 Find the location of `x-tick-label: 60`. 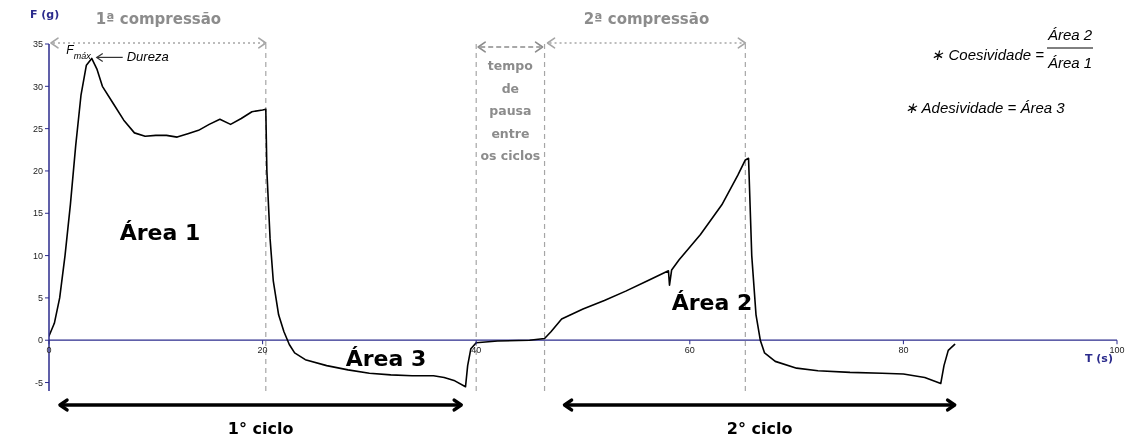

x-tick-label: 60 is located at coordinates (689, 350).